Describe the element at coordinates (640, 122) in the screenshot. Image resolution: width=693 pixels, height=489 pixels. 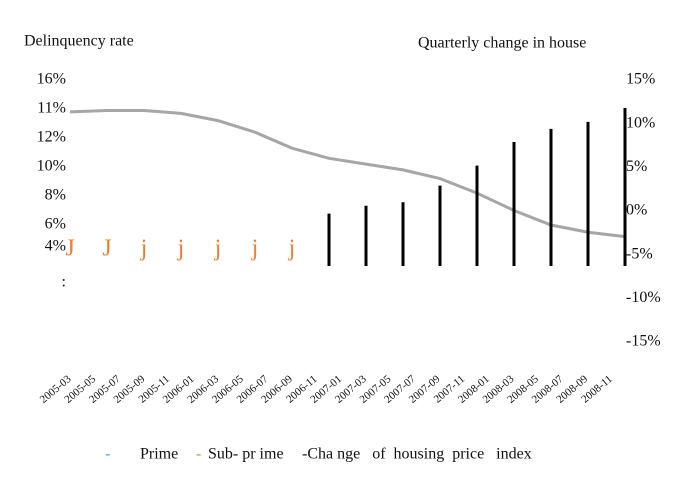
I see `y2-tick-label: 10%` at that location.